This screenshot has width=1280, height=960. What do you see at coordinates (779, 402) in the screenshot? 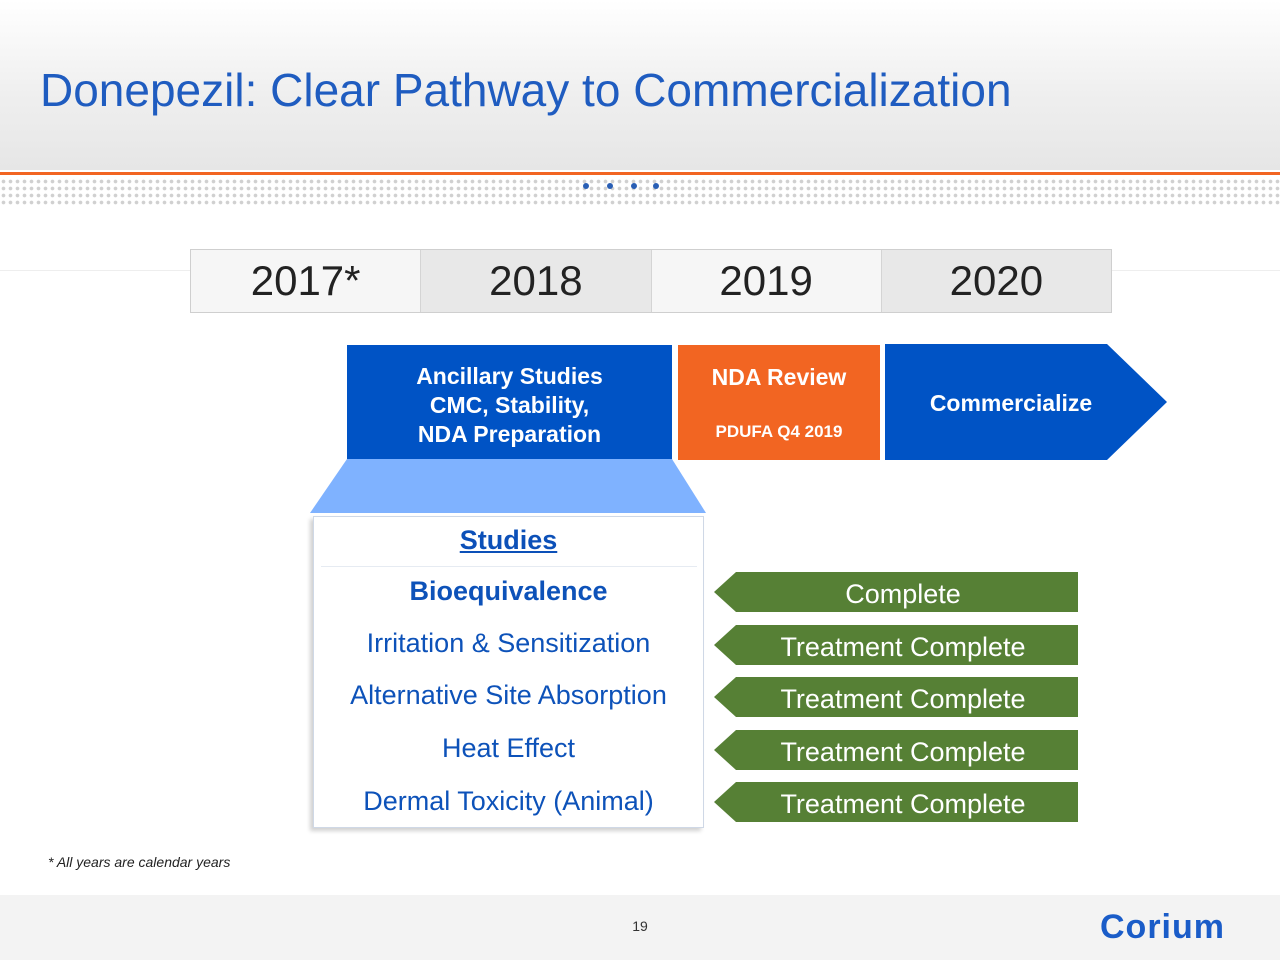
I see `phase-nda-review: NDA Review PDUFA Q4 2019` at bounding box center [779, 402].